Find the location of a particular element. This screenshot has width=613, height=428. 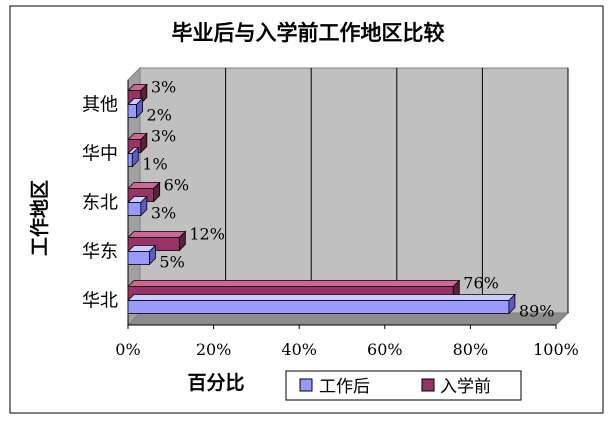

legend-label-工作后: 工作后 is located at coordinates (344, 387).